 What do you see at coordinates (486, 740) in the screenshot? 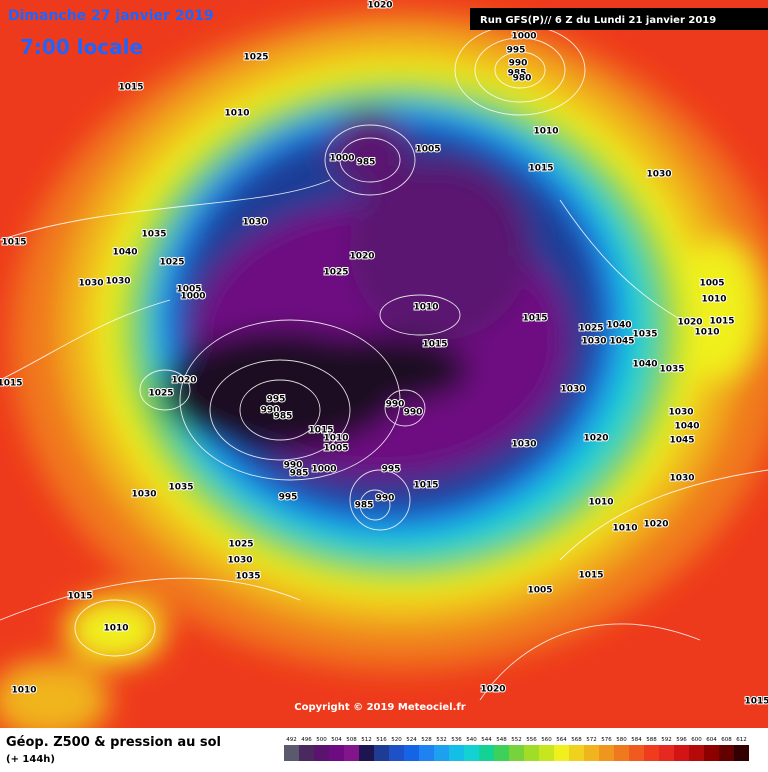
I see `legend-label: 544` at bounding box center [486, 740].